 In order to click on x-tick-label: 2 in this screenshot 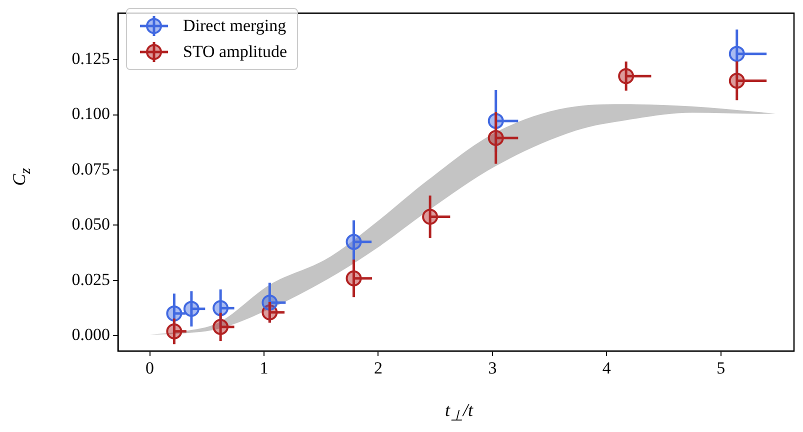, I will do `click(378, 368)`.